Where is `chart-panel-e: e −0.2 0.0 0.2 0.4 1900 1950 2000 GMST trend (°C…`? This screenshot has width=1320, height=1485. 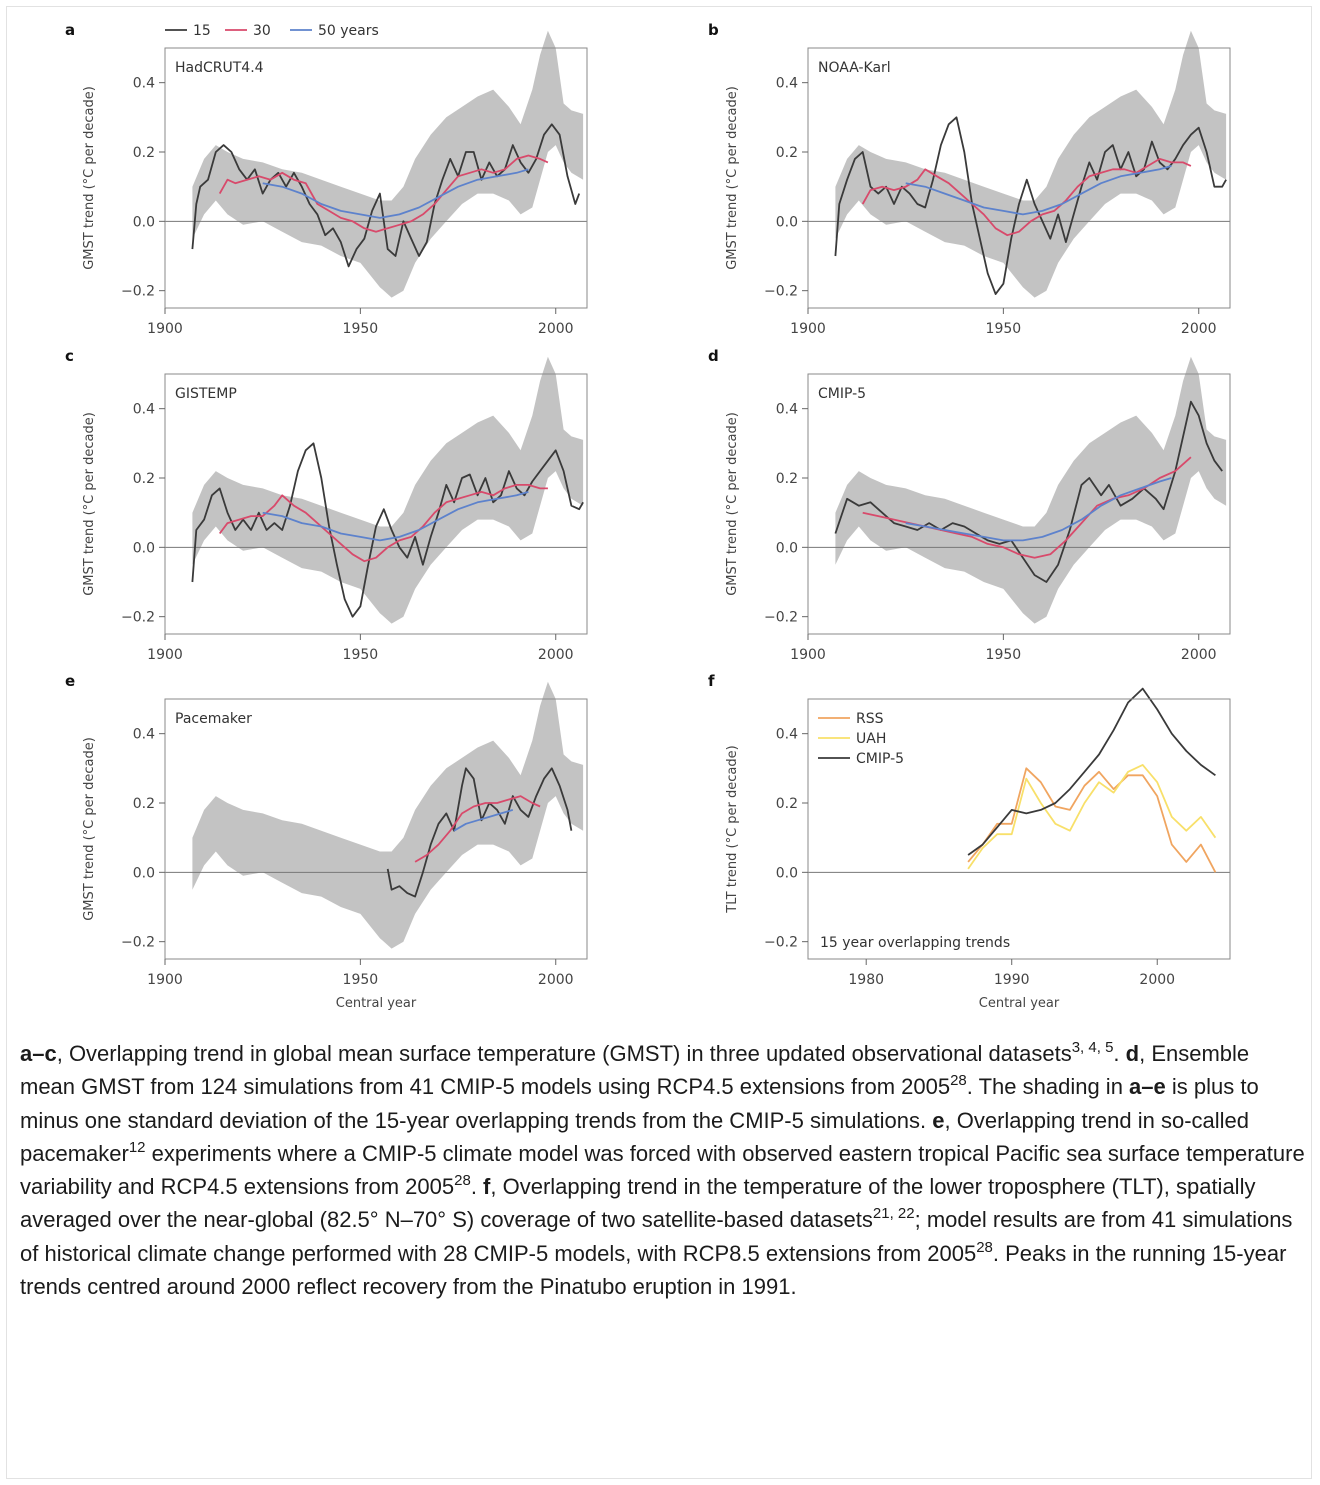 chart-panel-e: e −0.2 0.0 0.2 0.4 1900 1950 2000 GMST trend (°C… is located at coordinates (326, 841).